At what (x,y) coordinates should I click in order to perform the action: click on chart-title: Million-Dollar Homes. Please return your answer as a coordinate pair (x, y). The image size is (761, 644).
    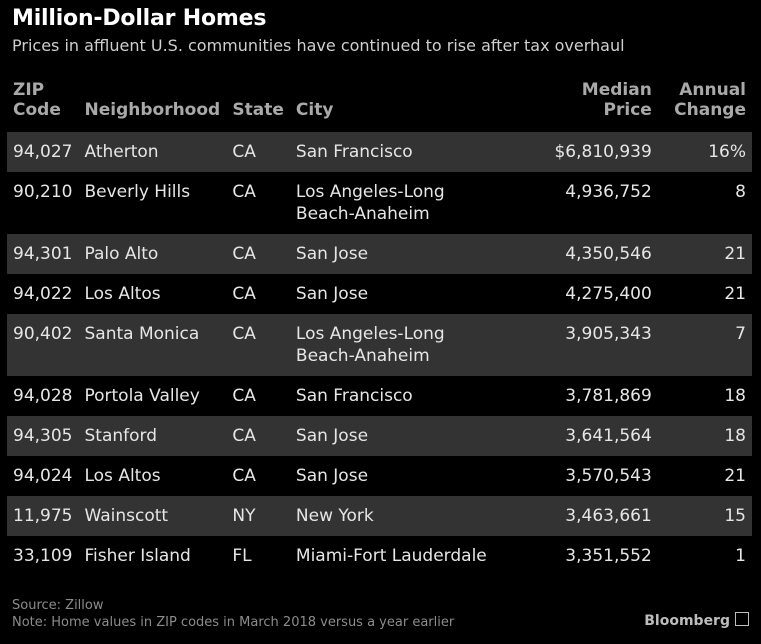
    Looking at the image, I should click on (139, 18).